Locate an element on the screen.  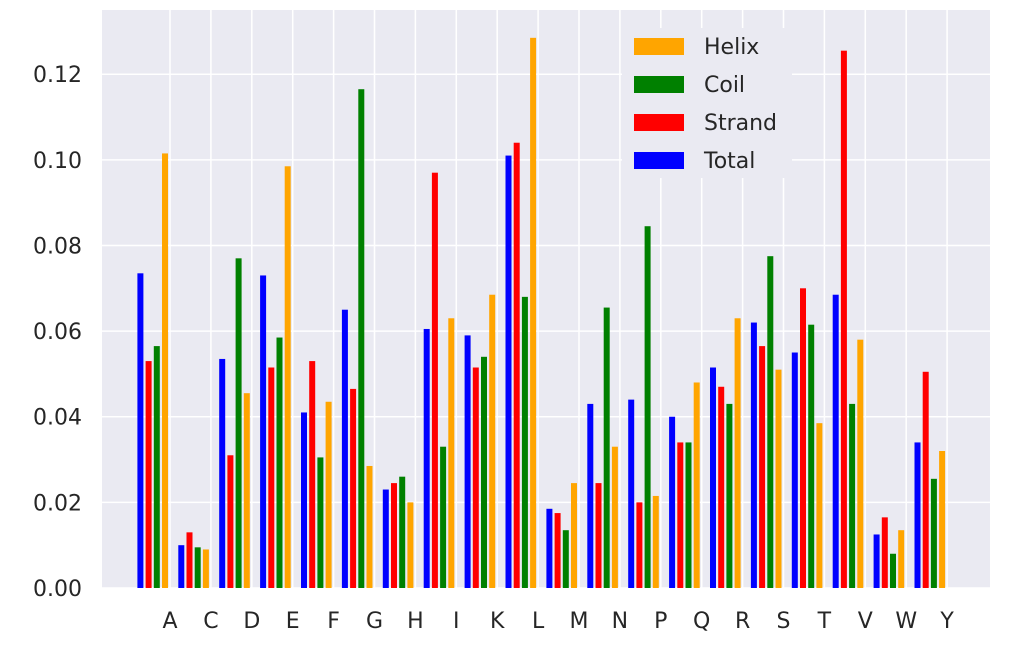
bar-coil-P is located at coordinates (647, 407).